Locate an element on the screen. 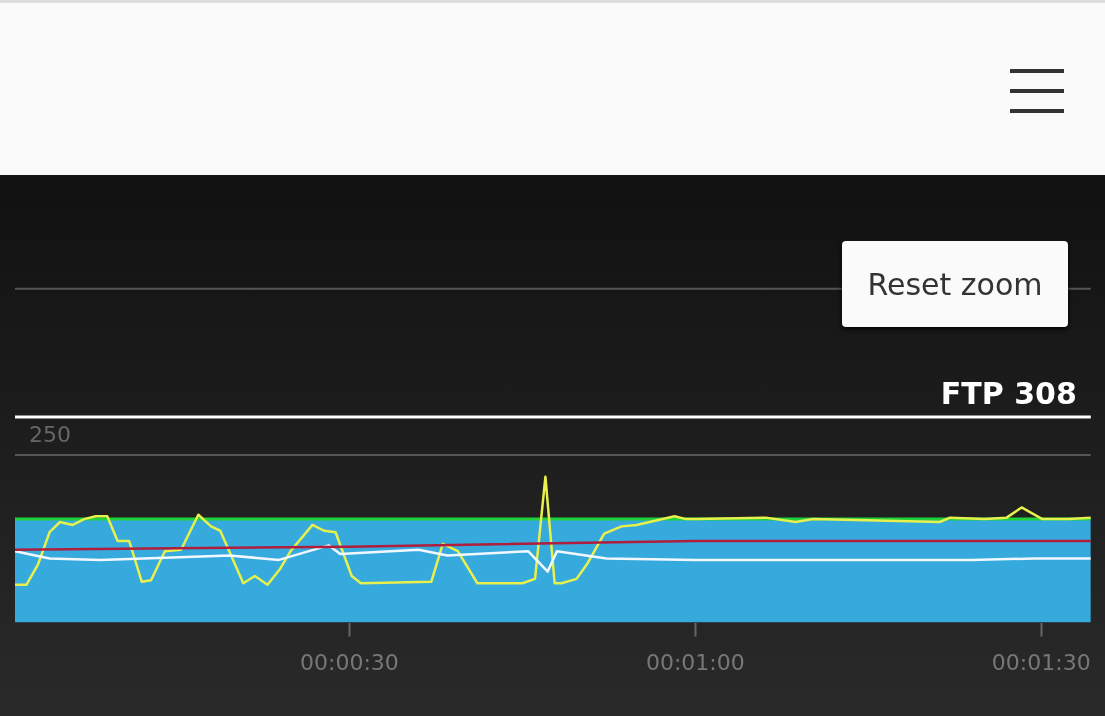 This screenshot has height=716, width=1105. x-tick-label: 00:01:30 is located at coordinates (1041, 662).